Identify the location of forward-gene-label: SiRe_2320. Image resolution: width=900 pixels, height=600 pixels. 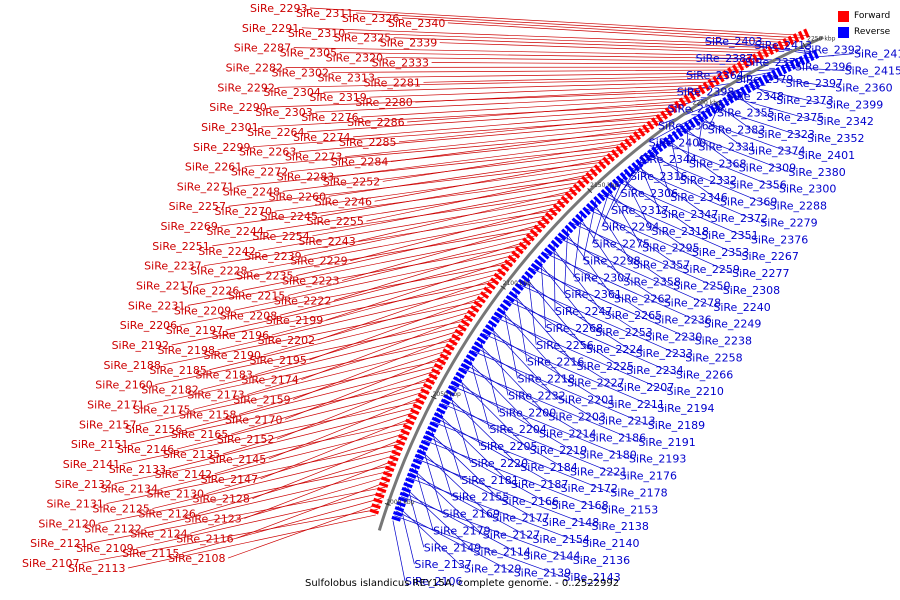
(354, 58).